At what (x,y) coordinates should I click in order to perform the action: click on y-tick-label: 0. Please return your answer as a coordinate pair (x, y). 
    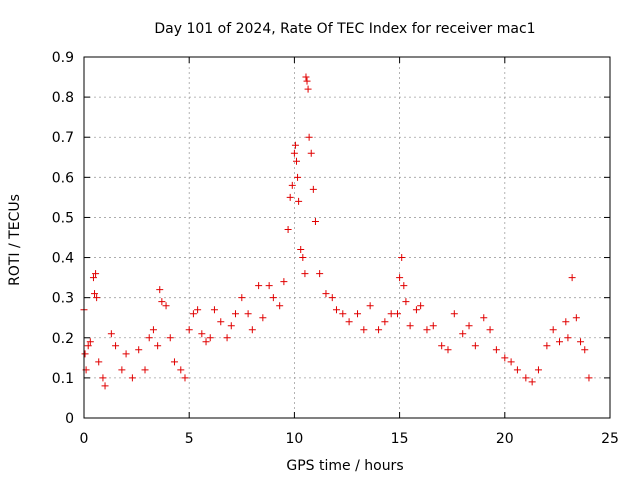
    Looking at the image, I should click on (69, 419).